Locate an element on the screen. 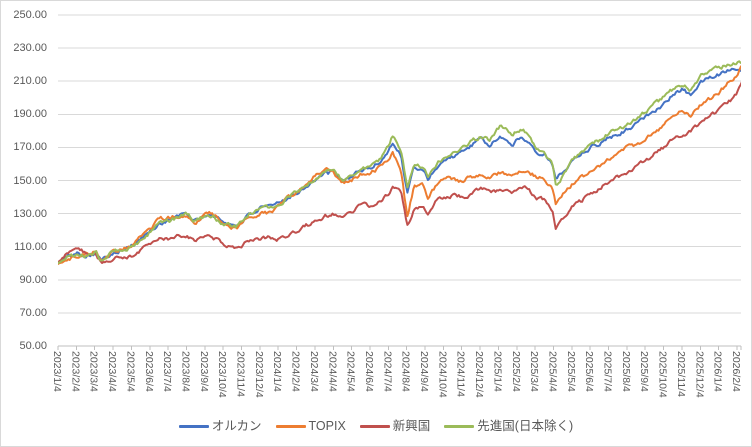 This screenshot has width=752, height=447. y-tick-label: 50.00 is located at coordinates (33, 346).